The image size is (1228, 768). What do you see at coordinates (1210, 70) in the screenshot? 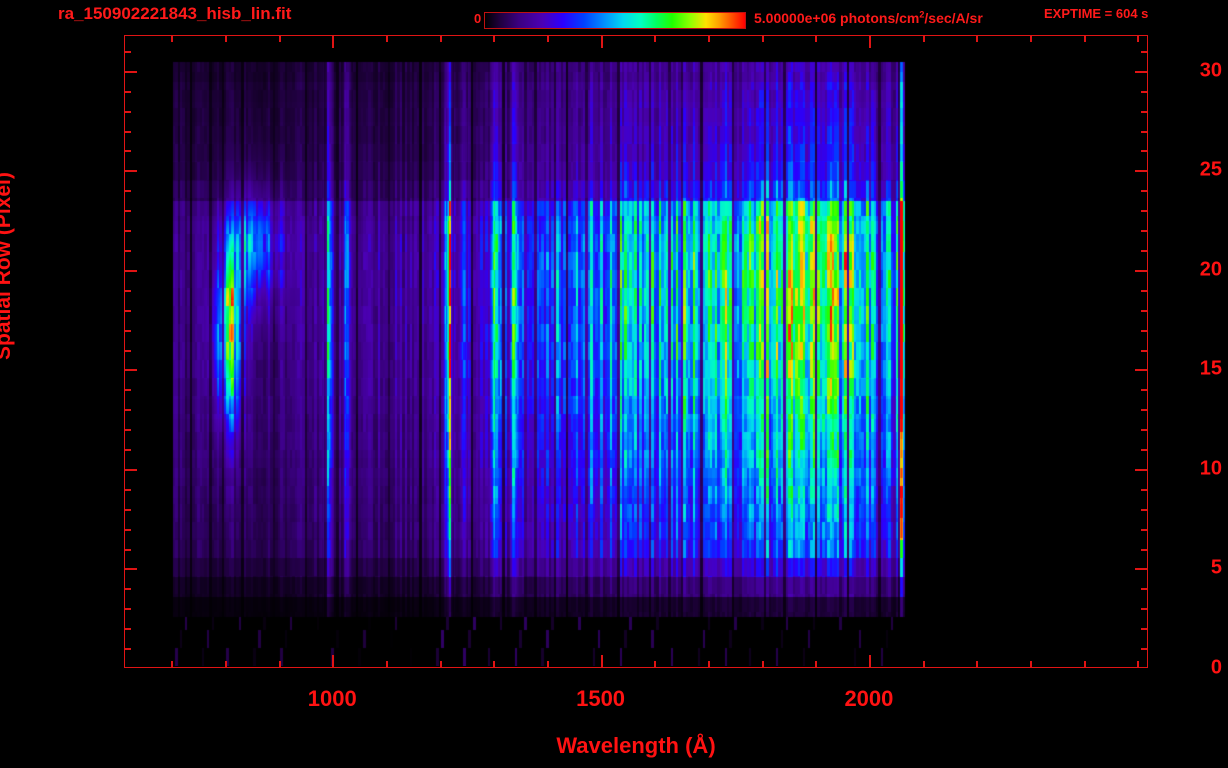
I see `y-tick-label-30: 30` at bounding box center [1210, 70].